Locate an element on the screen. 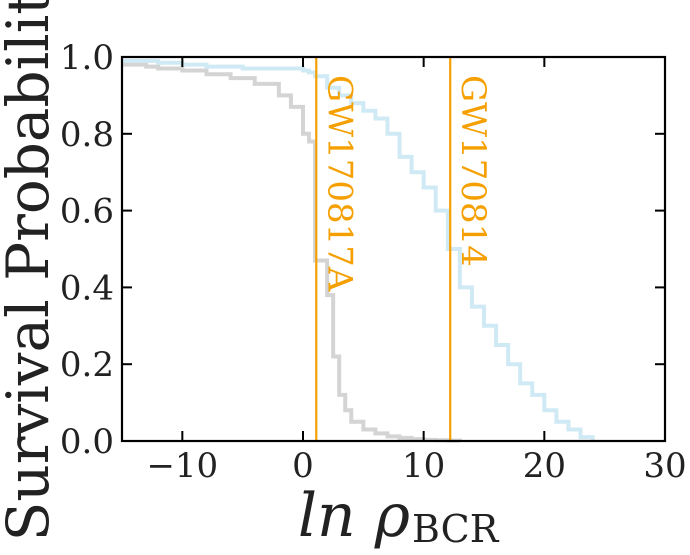 The width and height of the screenshot is (690, 555). x-tick-label: 10 is located at coordinates (423, 466).